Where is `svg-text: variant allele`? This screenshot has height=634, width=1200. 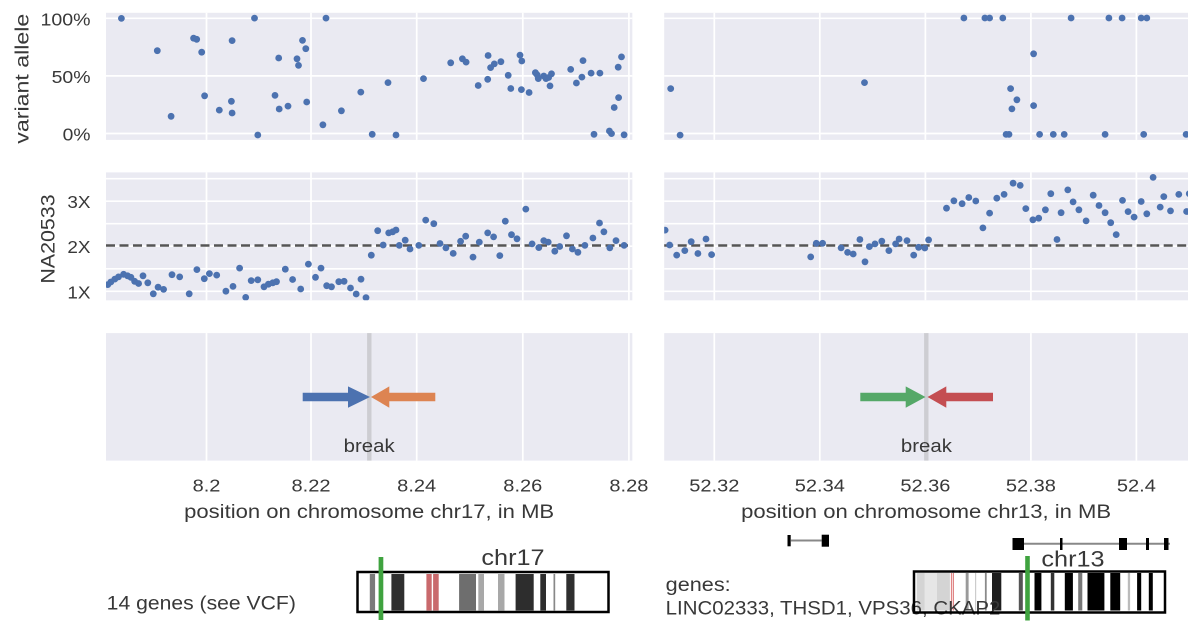
svg-text: variant allele is located at coordinates (23, 79).